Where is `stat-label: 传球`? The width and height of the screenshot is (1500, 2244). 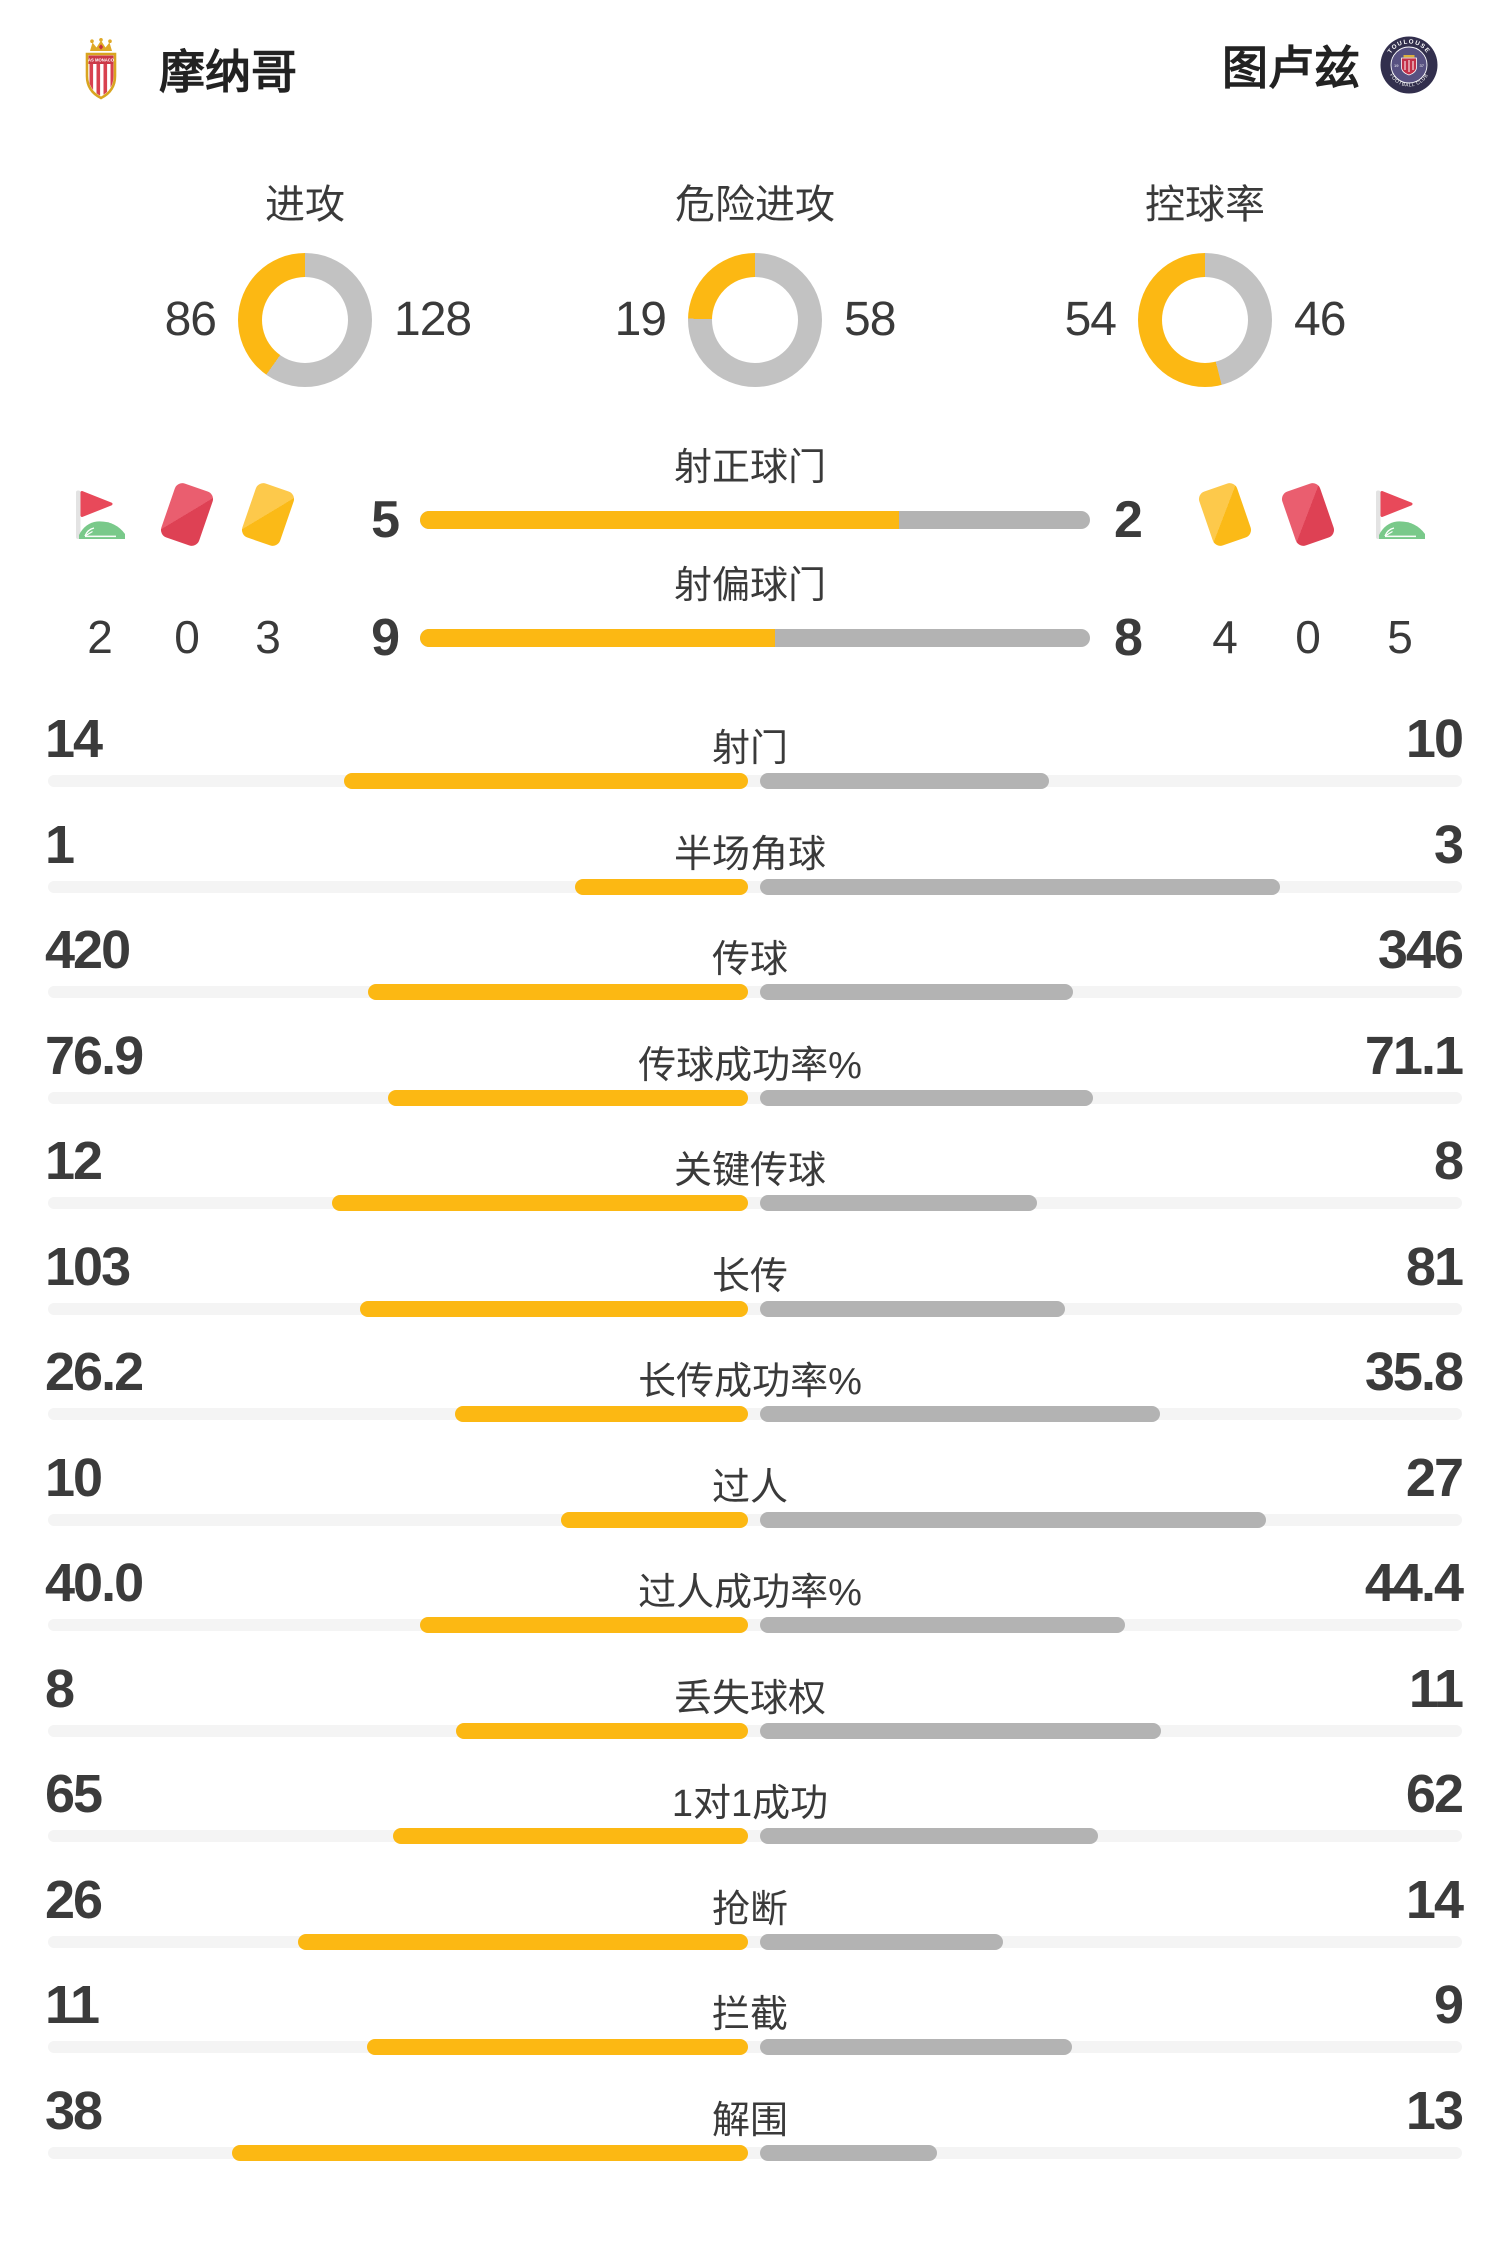
stat-label: 传球 is located at coordinates (749, 960).